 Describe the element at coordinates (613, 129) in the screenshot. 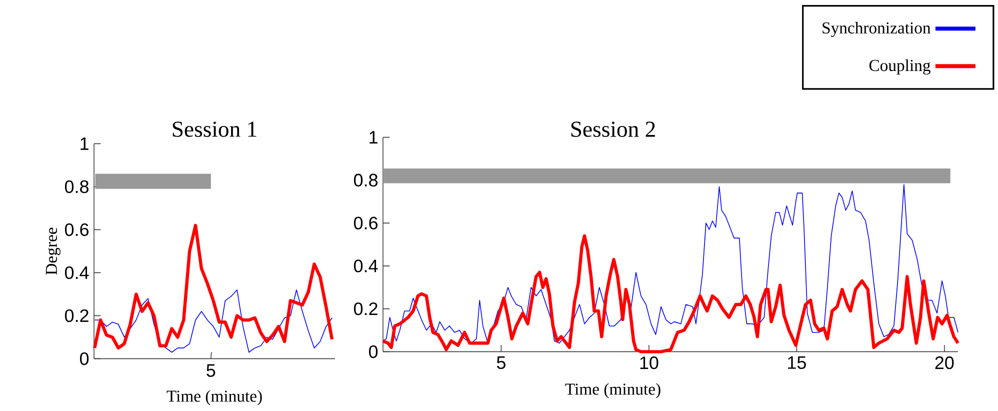

I see `chart-title: Session 2` at that location.